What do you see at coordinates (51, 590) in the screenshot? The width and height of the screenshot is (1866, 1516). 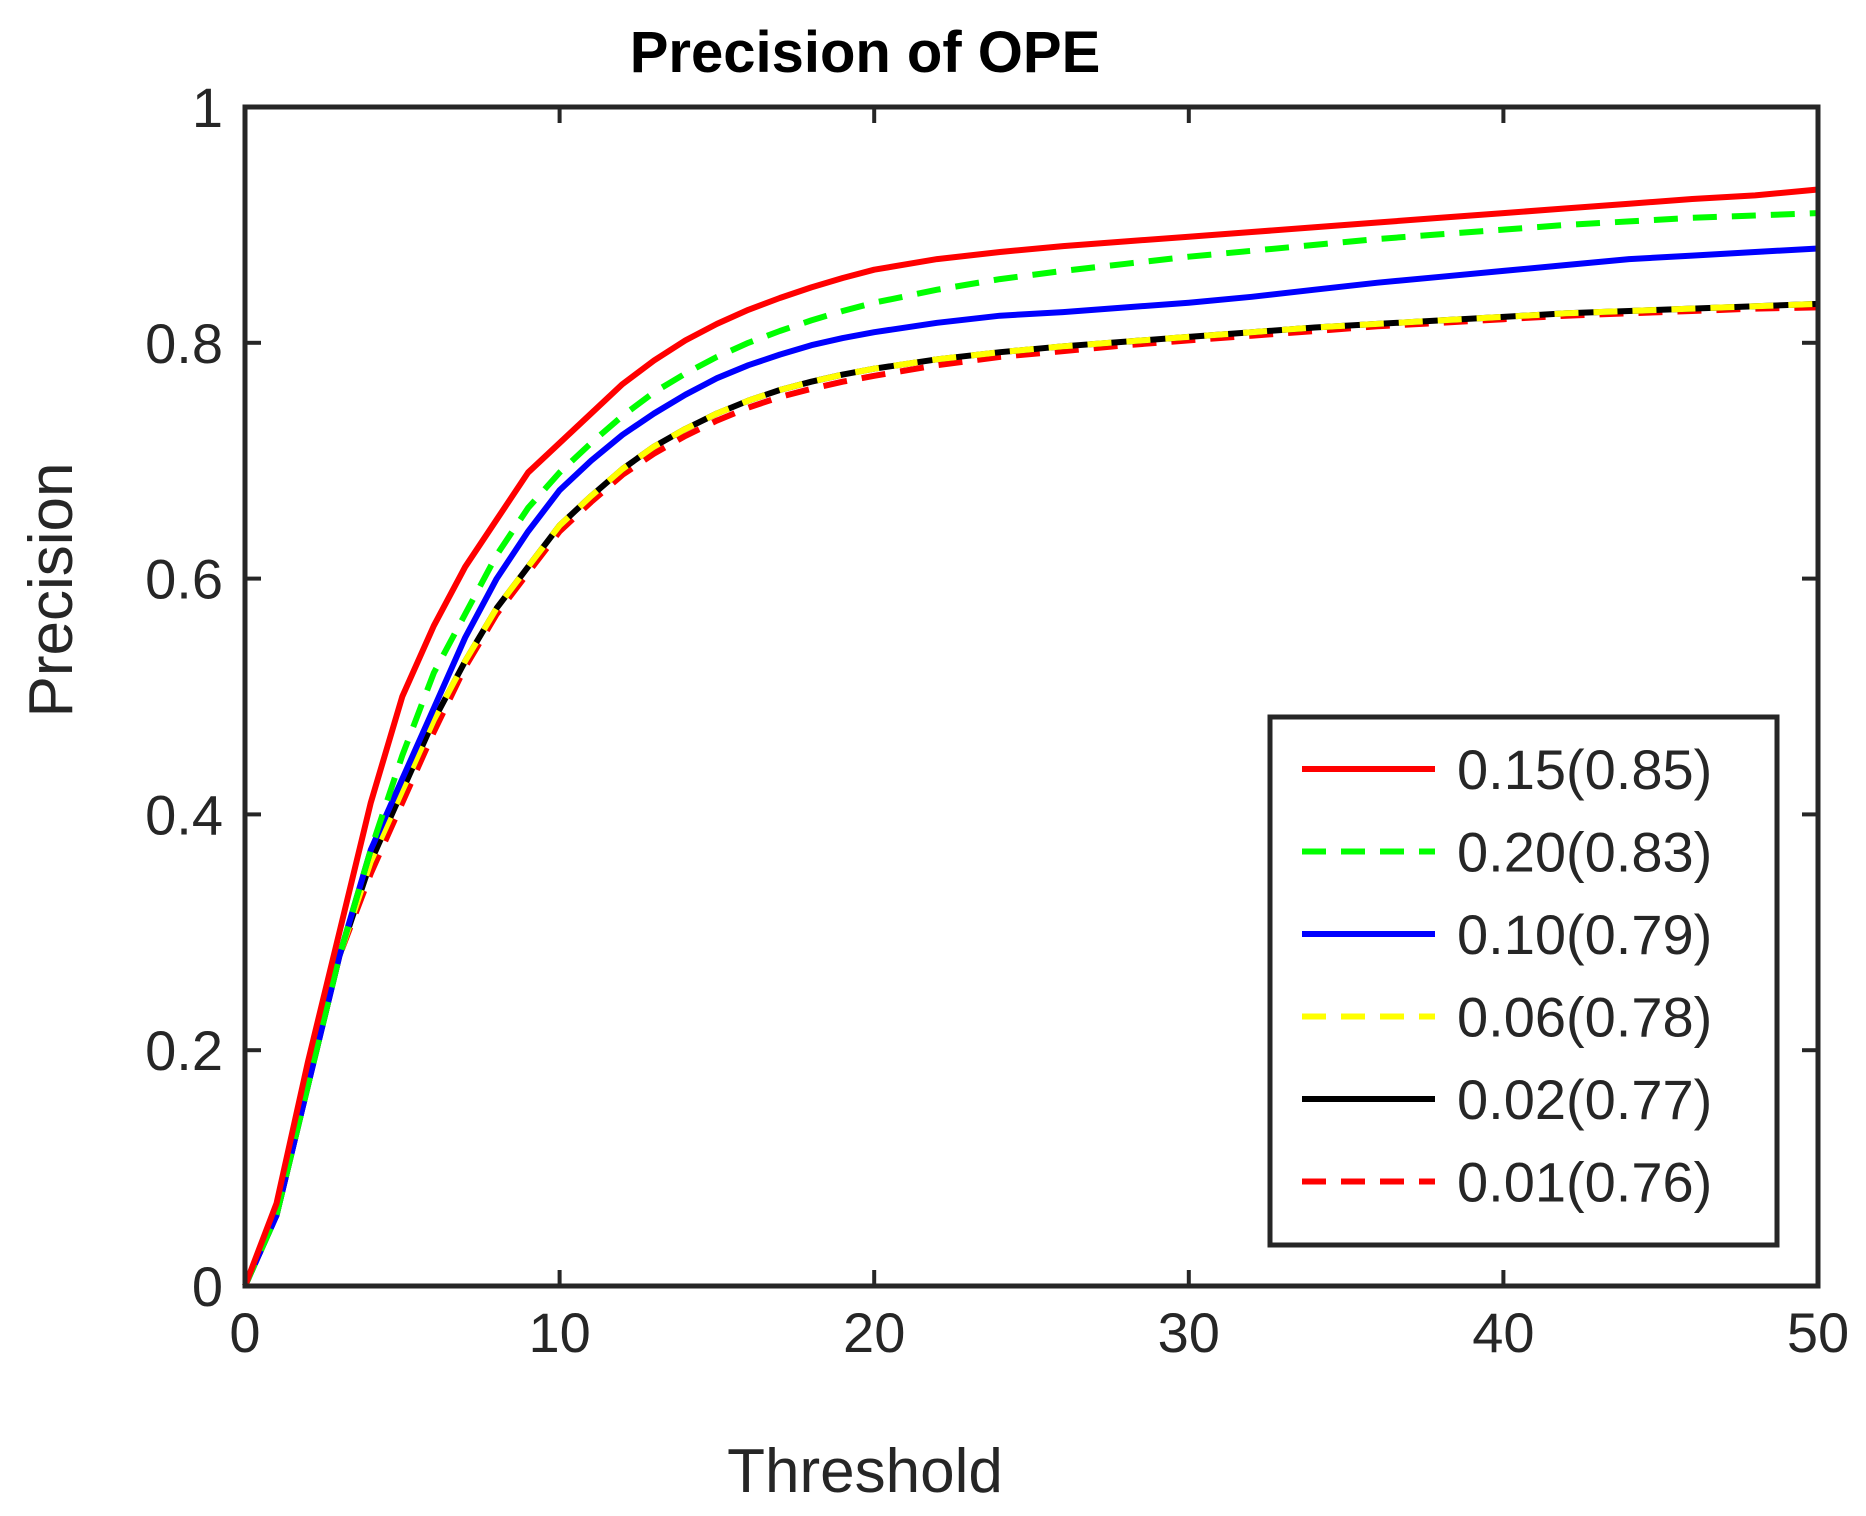 I see `y-axis-label: Precision` at bounding box center [51, 590].